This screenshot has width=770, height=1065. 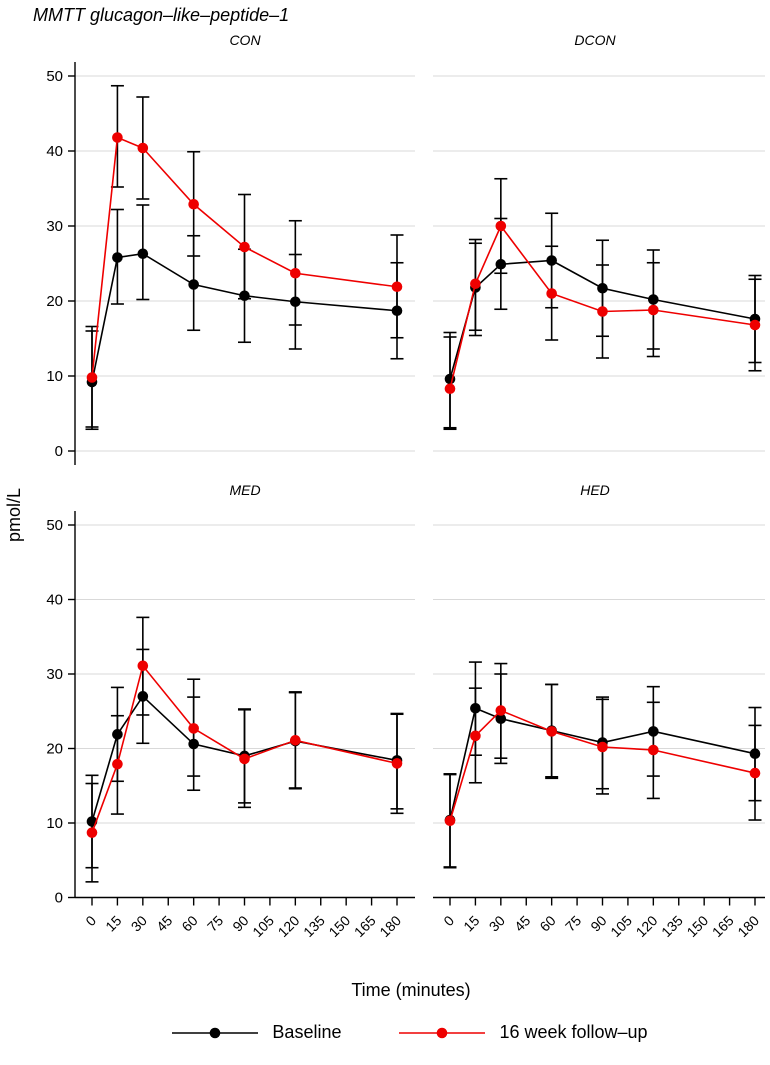 I want to click on legend-item-followup: 16 week follow–up, so click(x=523, y=1032).